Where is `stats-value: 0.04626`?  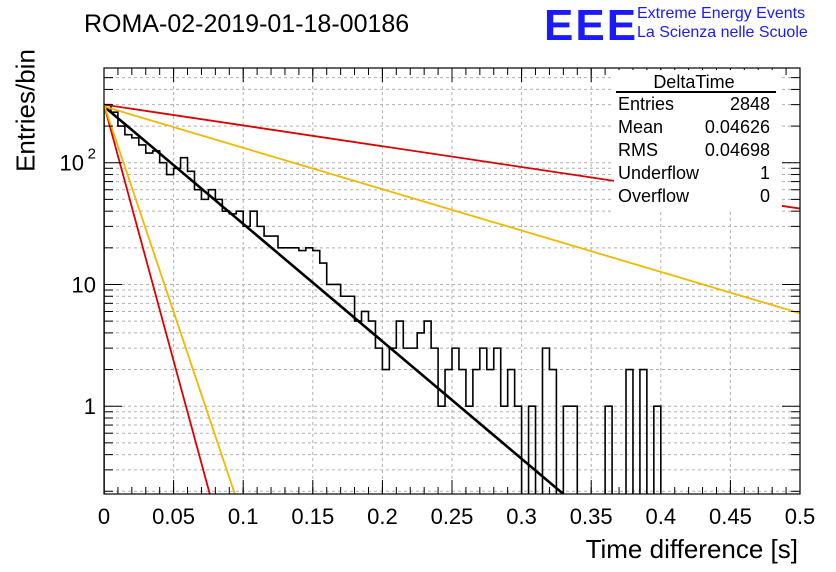 stats-value: 0.04626 is located at coordinates (737, 127).